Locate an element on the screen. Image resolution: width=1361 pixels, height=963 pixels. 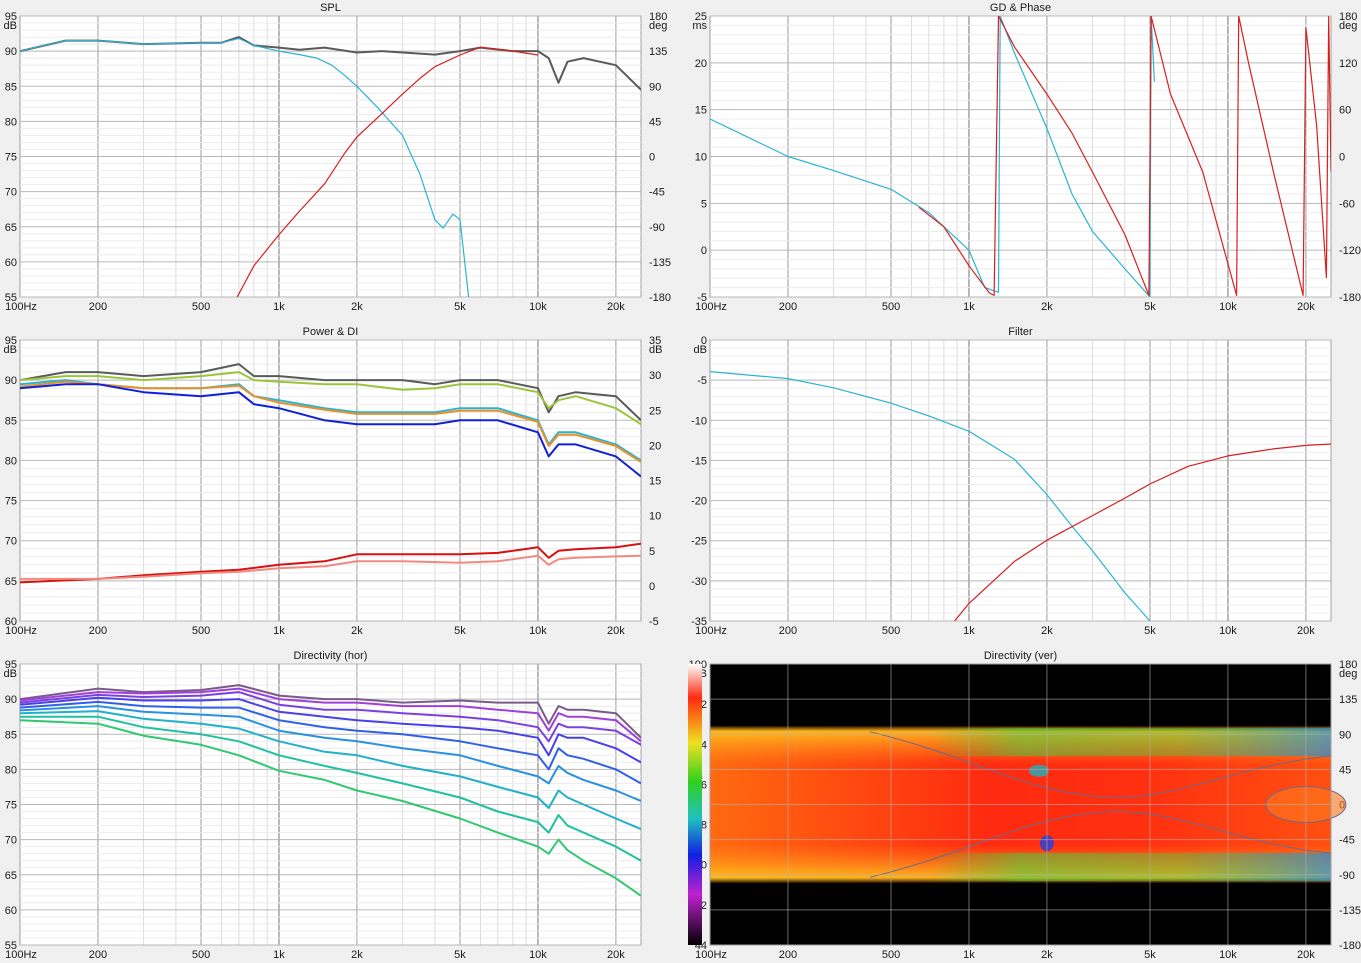
chart-title: Filter is located at coordinates (1020, 332).